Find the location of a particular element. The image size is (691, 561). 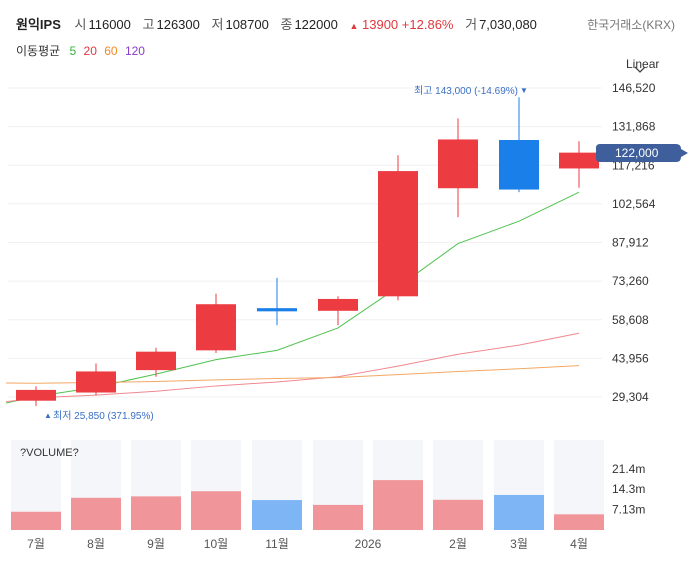

change-percent: +12.86% is located at coordinates (427, 24).